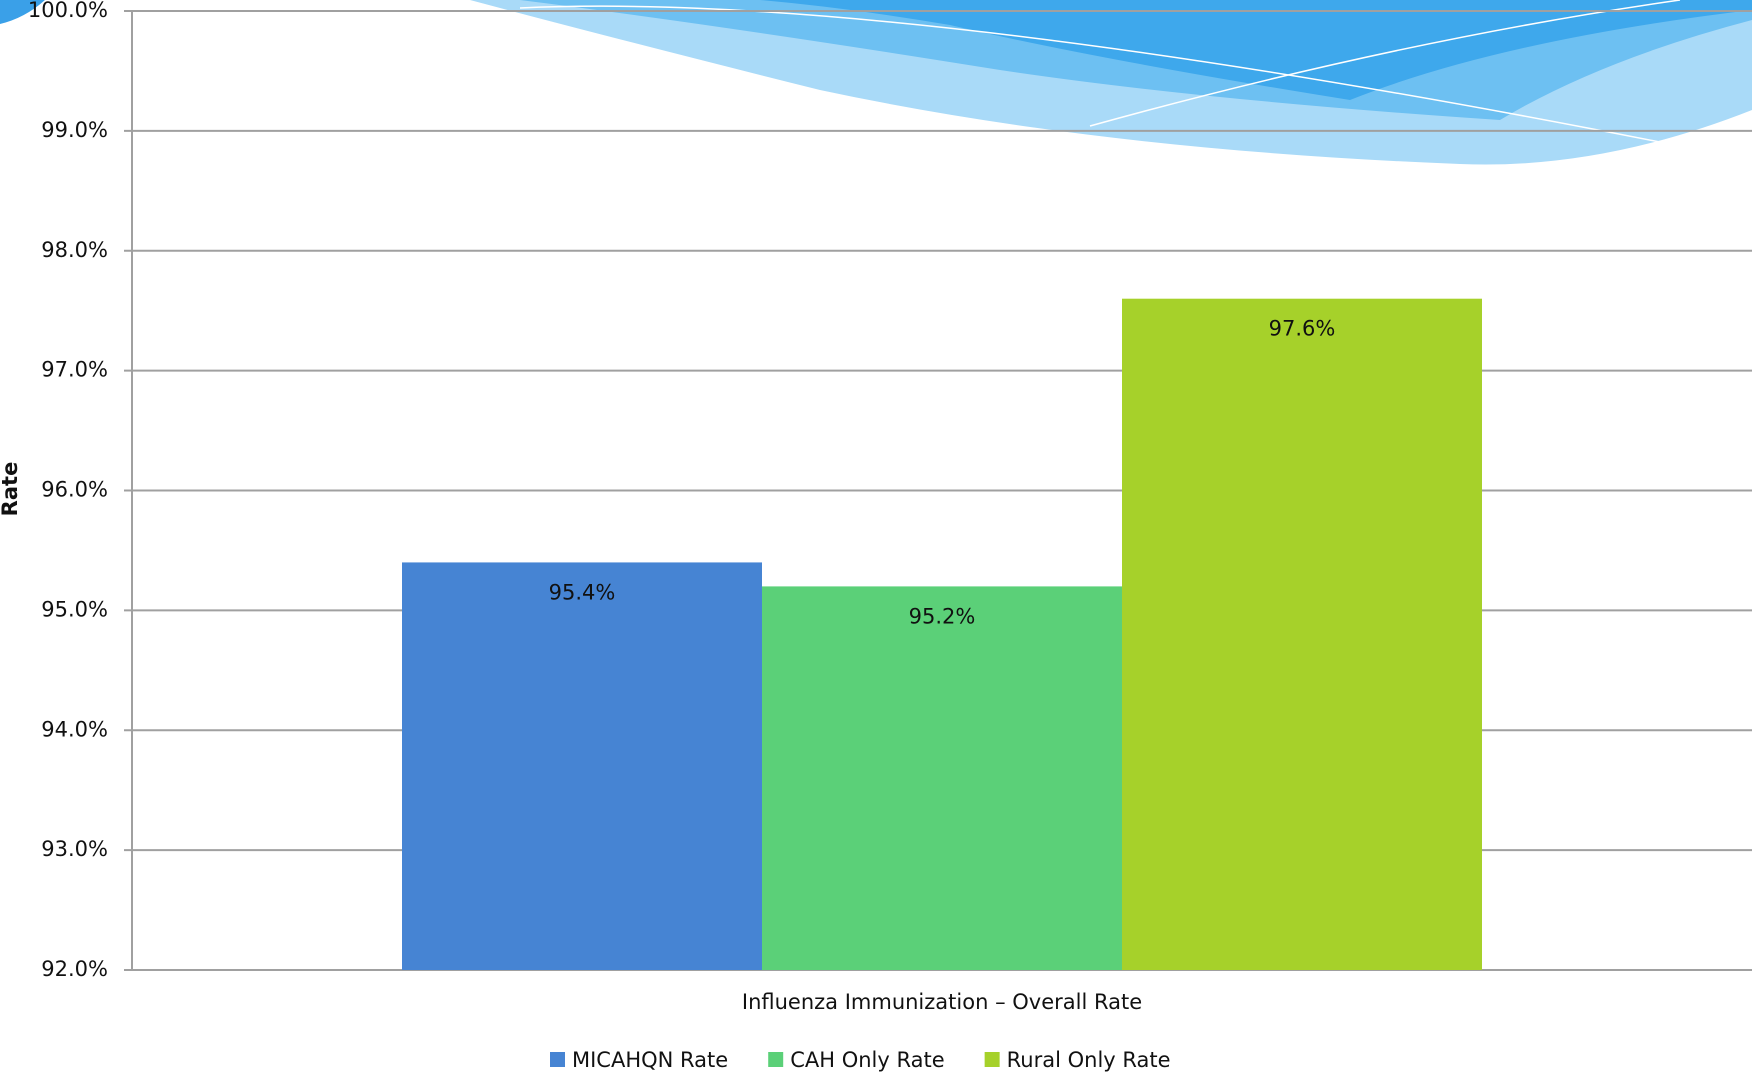 The height and width of the screenshot is (1076, 1752). What do you see at coordinates (650, 1060) in the screenshot?
I see `legend-label: MICAHQN Rate` at bounding box center [650, 1060].